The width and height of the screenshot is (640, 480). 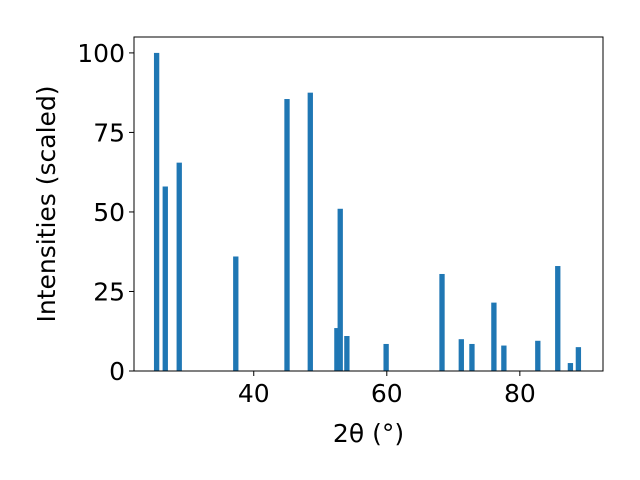 I want to click on y-axis-label: Intensities (scaled), so click(x=46, y=203).